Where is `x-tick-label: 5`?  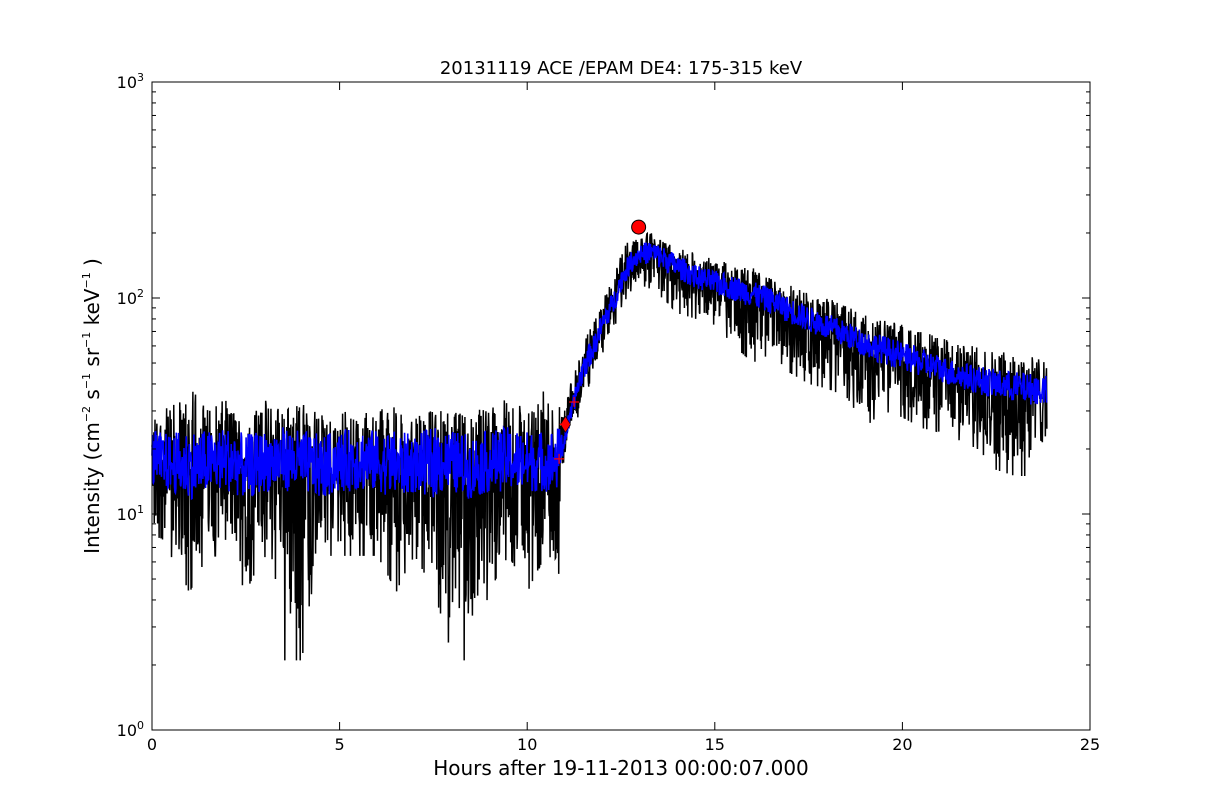 x-tick-label: 5 is located at coordinates (340, 744).